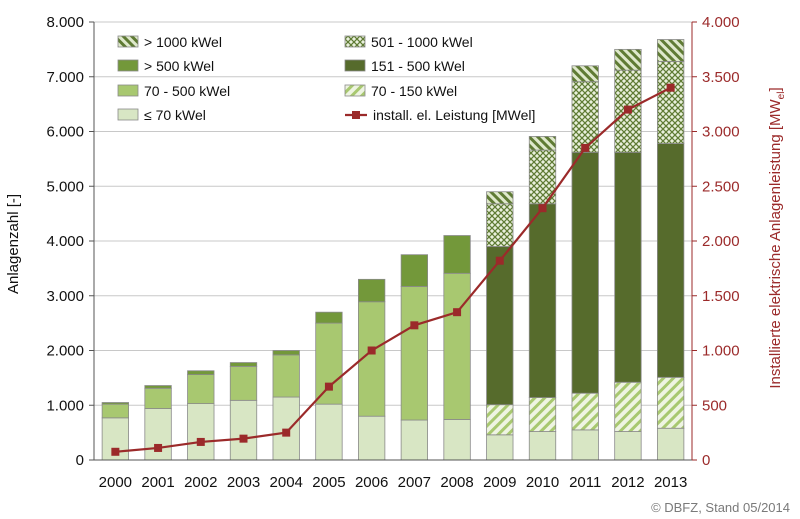 The width and height of the screenshot is (800, 519). I want to click on bar-le70-2005, so click(329, 432).